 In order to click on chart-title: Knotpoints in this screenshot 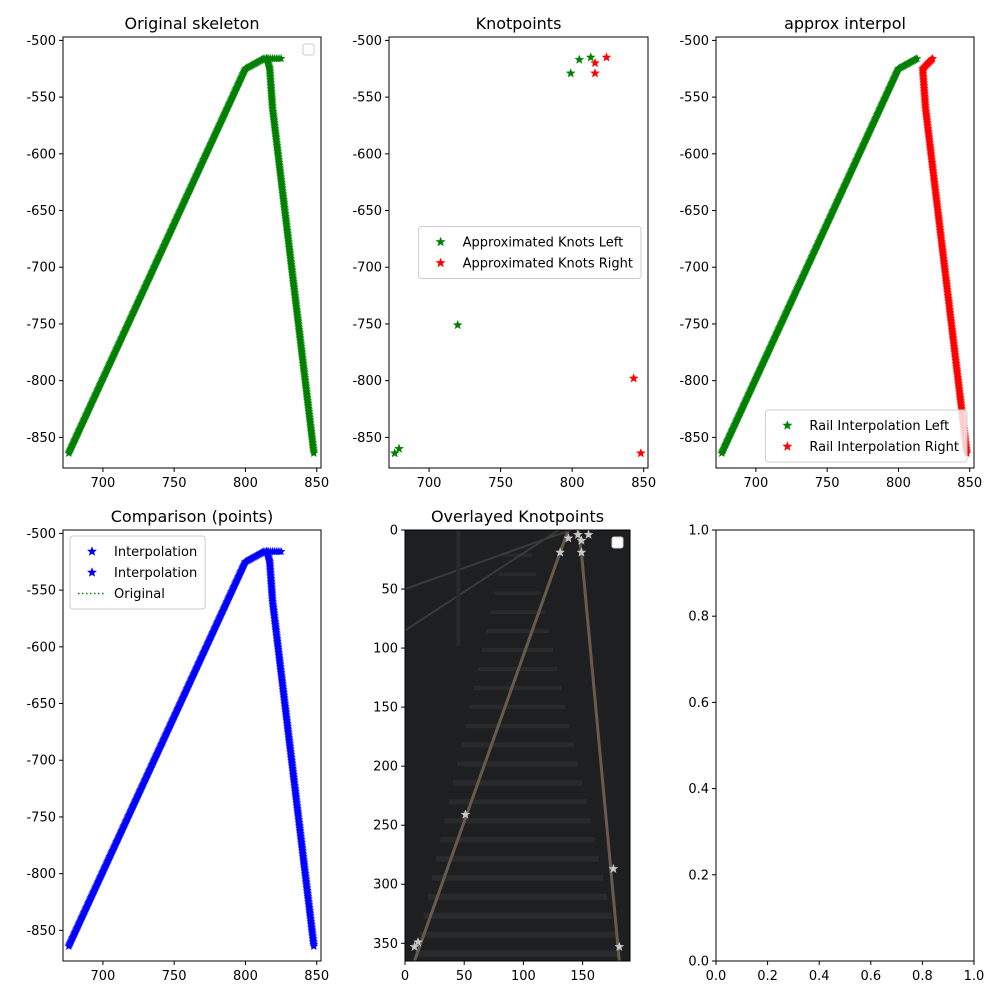, I will do `click(519, 23)`.